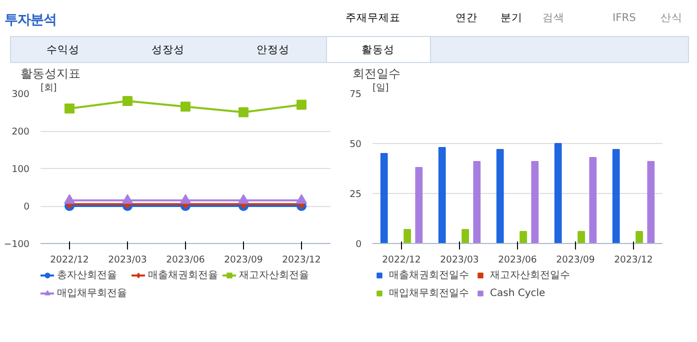  I want to click on text: 안정성, so click(273, 49).